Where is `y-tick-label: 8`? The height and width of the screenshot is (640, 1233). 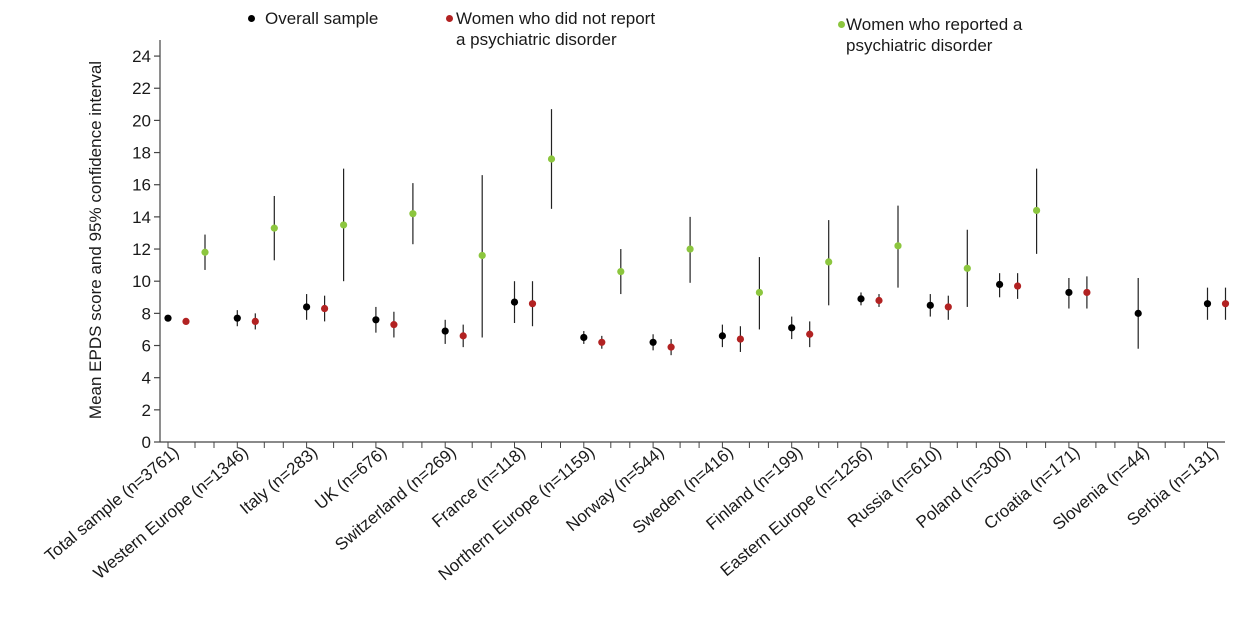
y-tick-label: 8 is located at coordinates (146, 313).